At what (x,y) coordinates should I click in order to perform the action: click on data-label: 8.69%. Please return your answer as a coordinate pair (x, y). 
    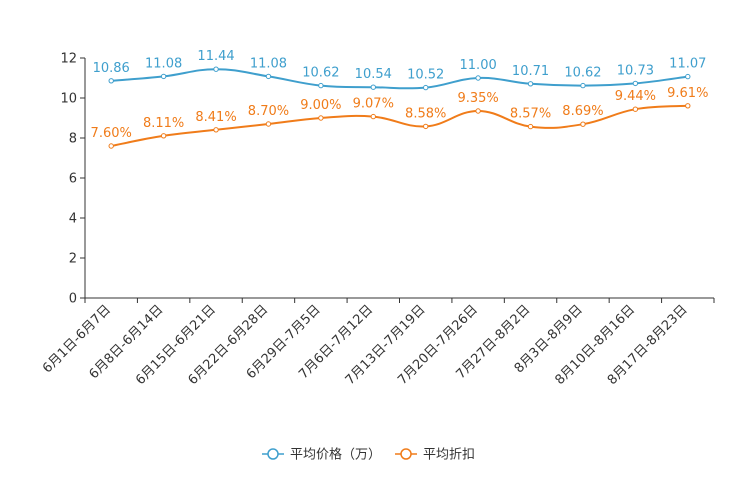
    Looking at the image, I should click on (582, 111).